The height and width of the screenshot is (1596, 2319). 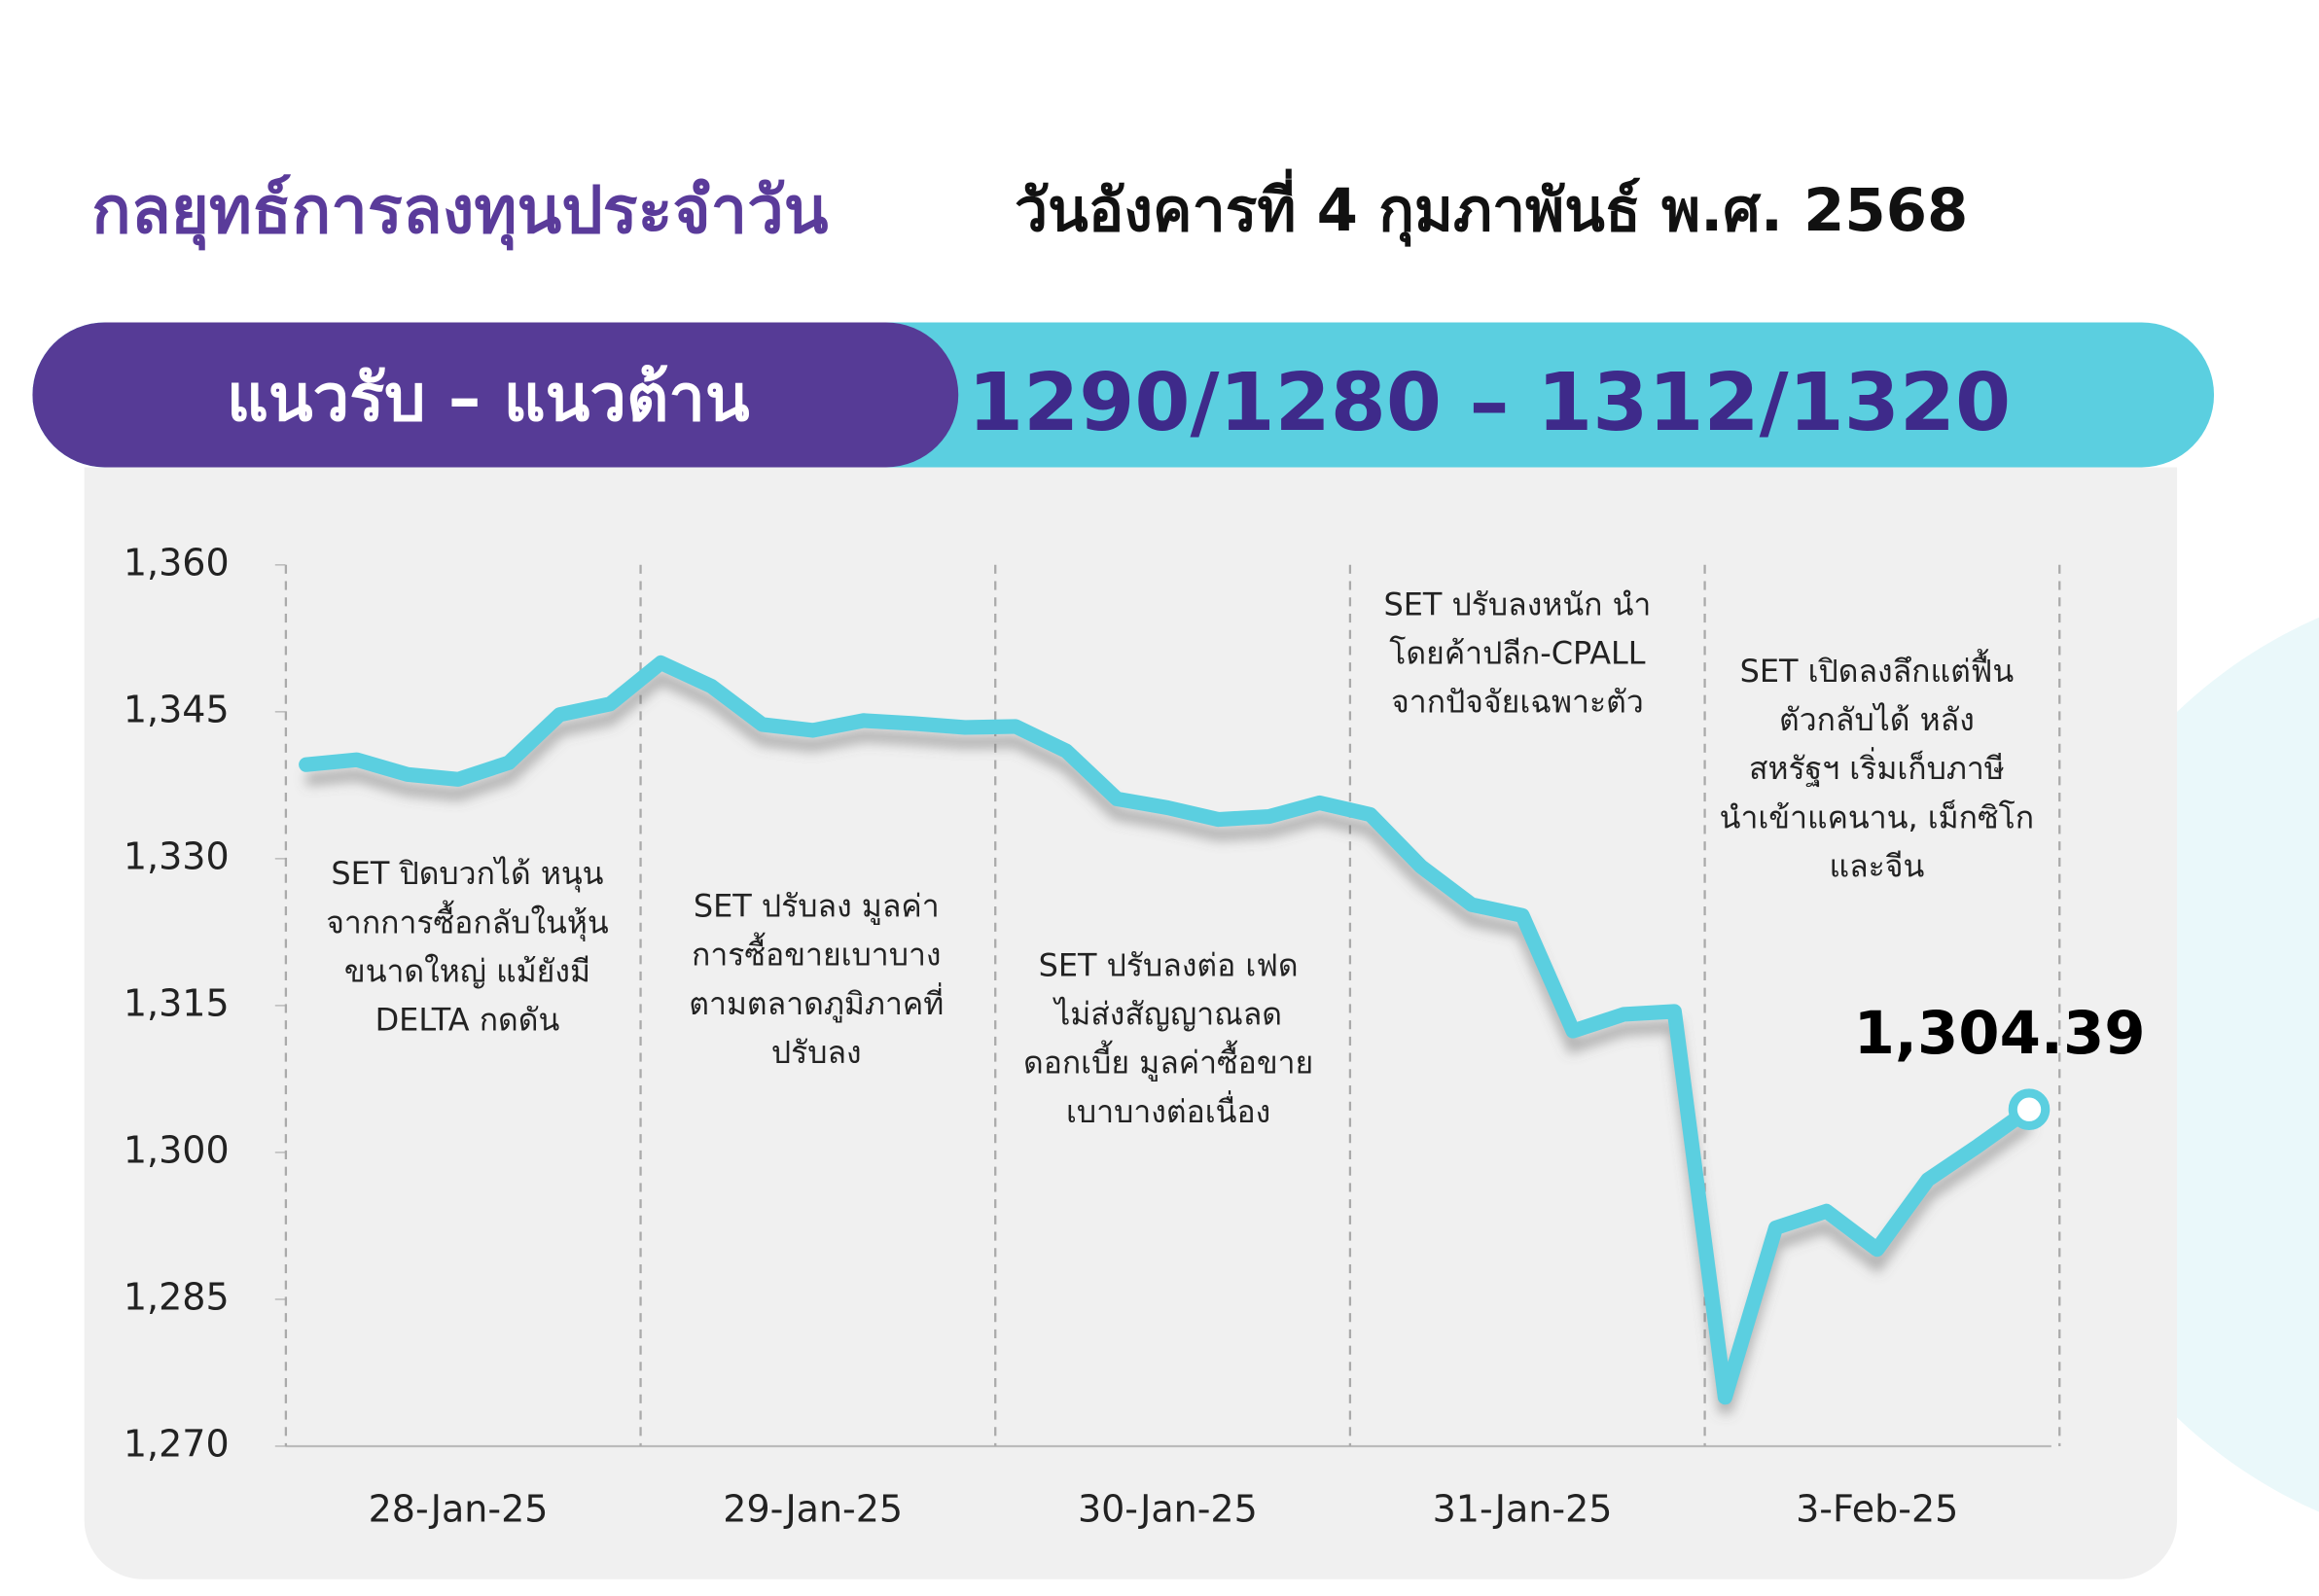 What do you see at coordinates (468, 1021) in the screenshot?
I see `annotation: DELTA กดดัน` at bounding box center [468, 1021].